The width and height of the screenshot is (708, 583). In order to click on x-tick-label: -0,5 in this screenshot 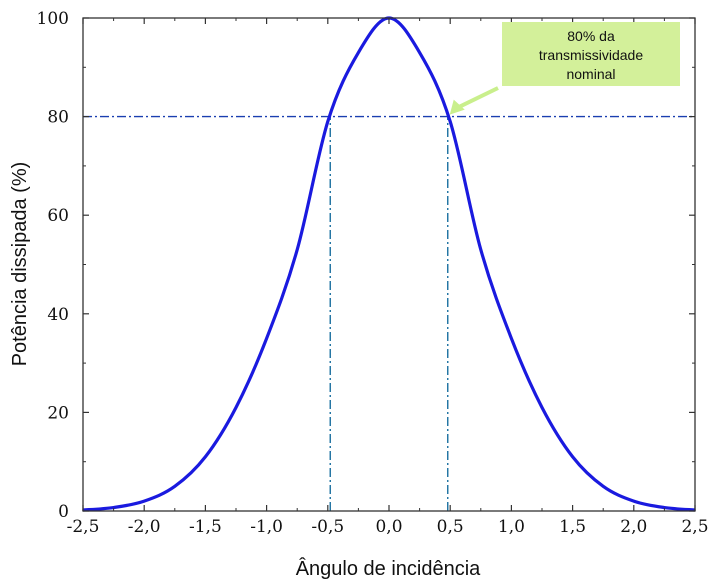, I will do `click(327, 527)`.